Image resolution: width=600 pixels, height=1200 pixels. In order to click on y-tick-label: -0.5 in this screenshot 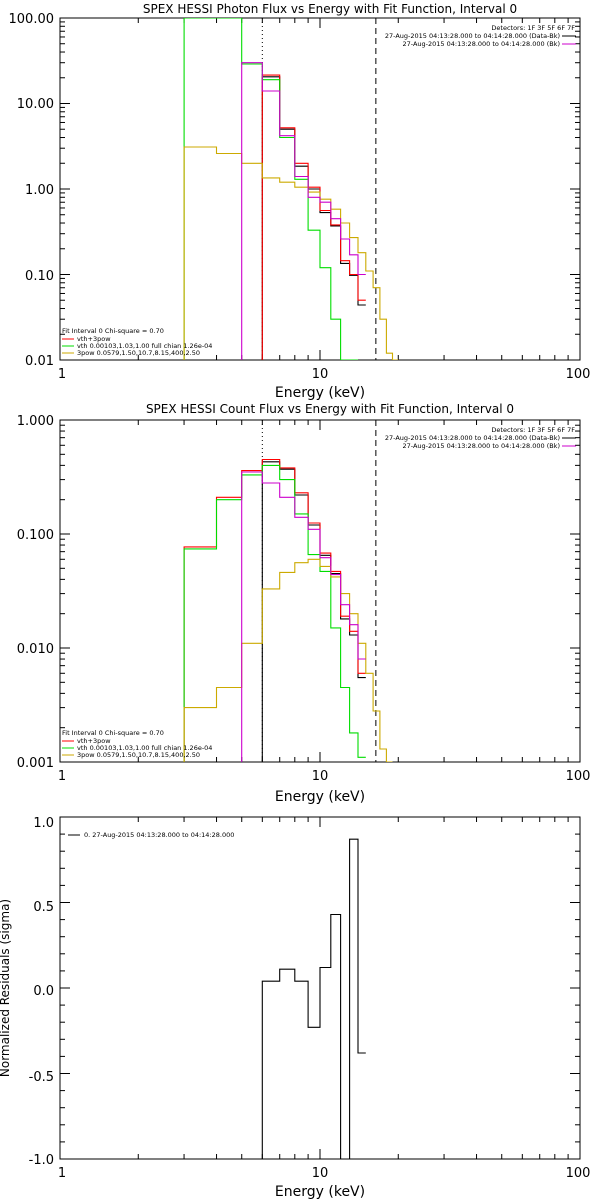, I will do `click(41, 1077)`.